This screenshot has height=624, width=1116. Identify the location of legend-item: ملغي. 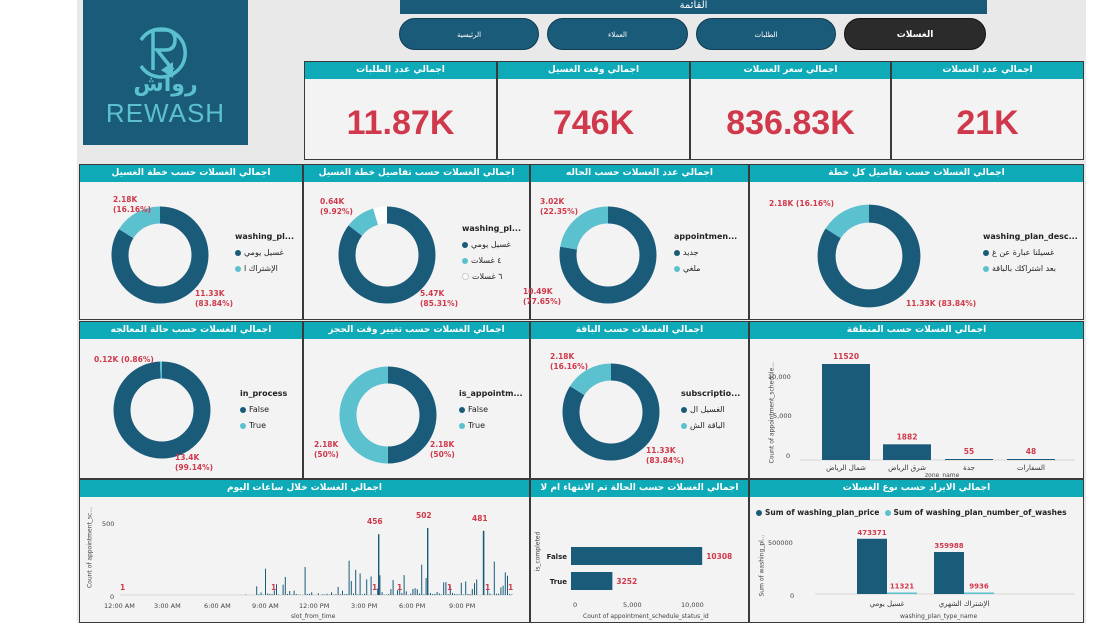
(705, 269).